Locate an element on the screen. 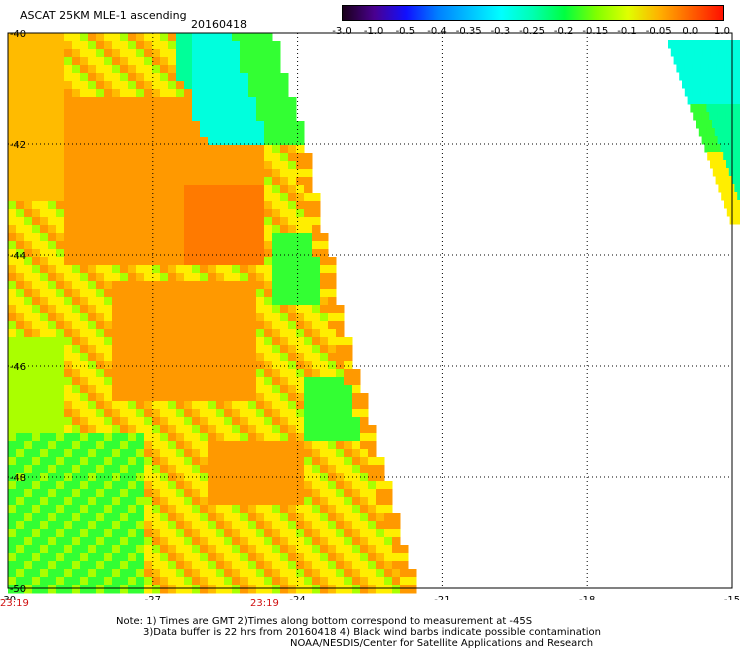  color-scale-tick: -0.5 is located at coordinates (405, 31).